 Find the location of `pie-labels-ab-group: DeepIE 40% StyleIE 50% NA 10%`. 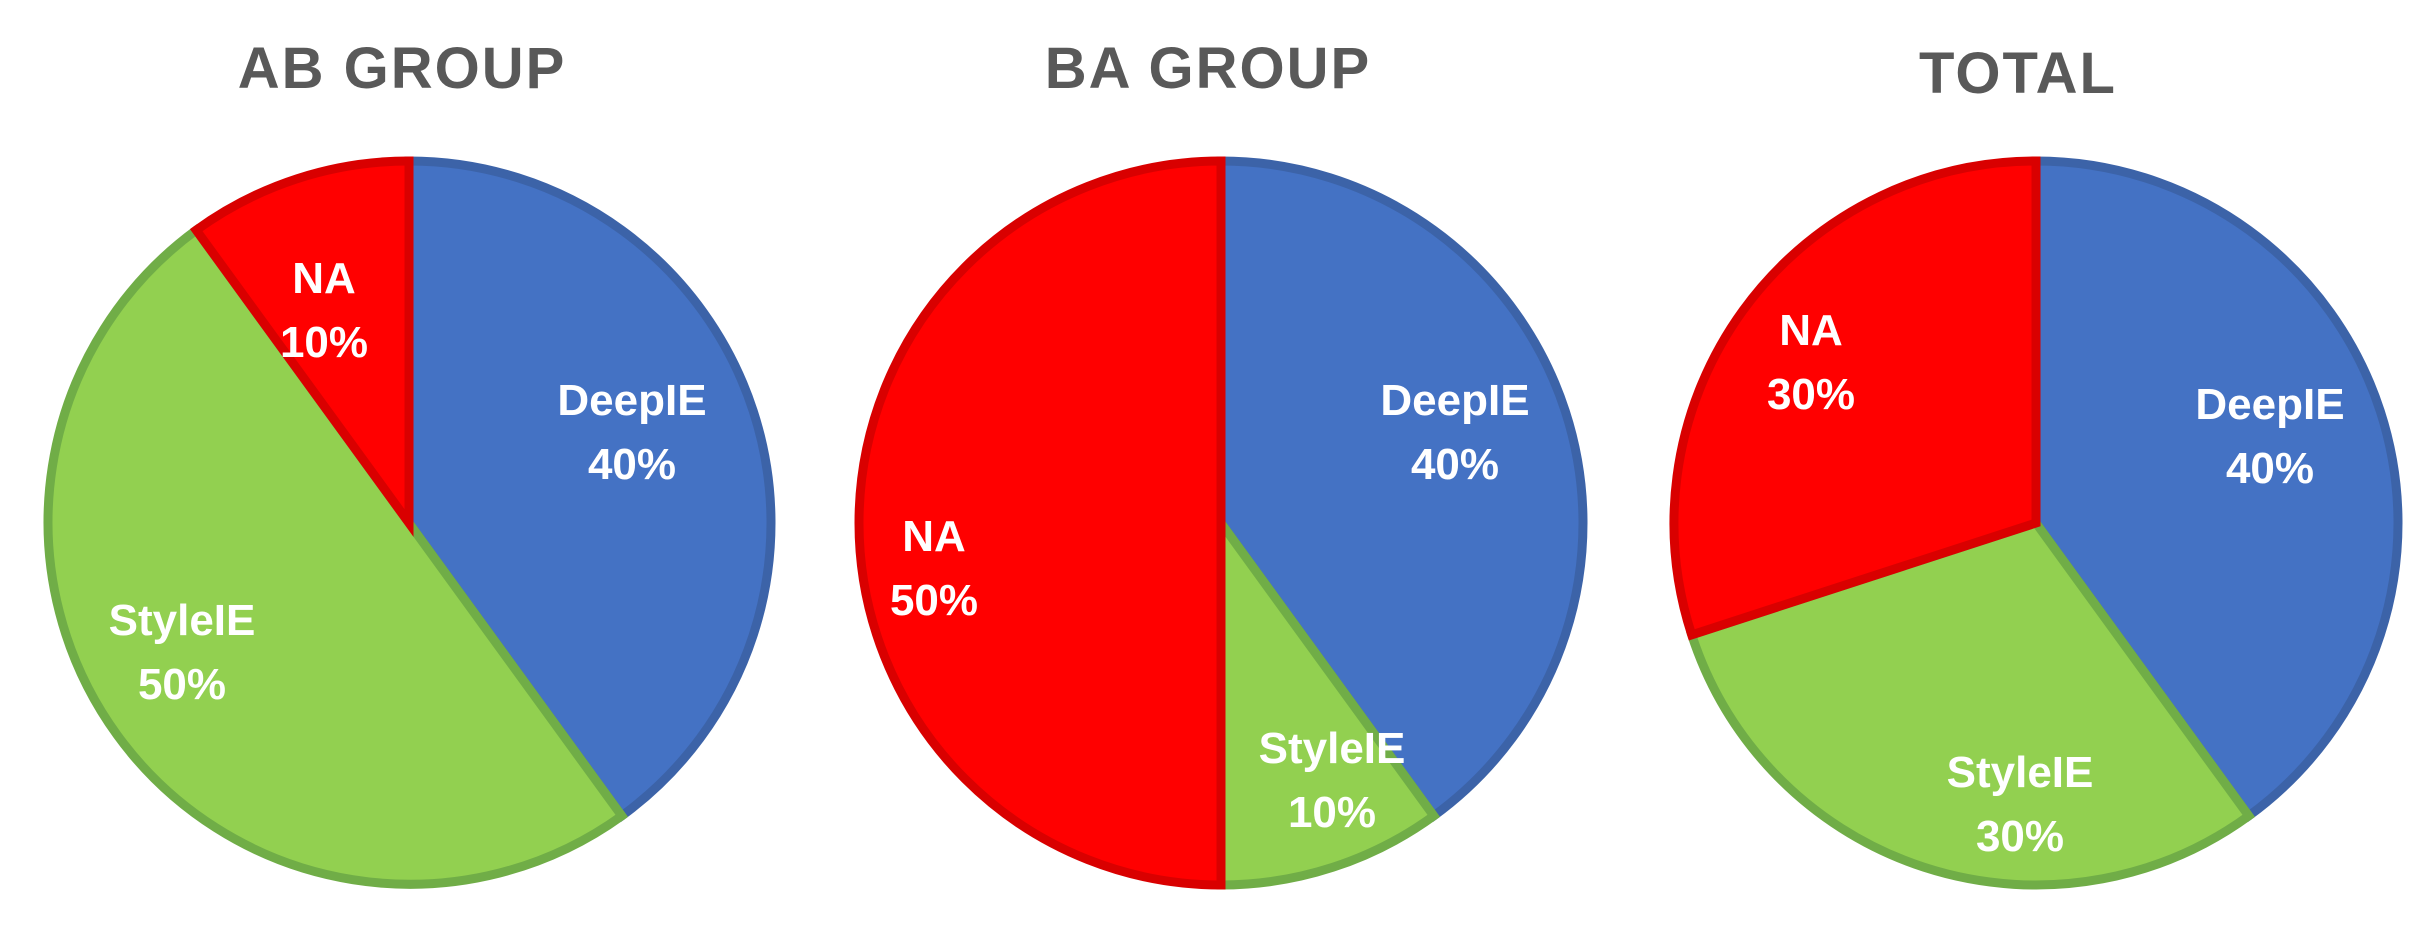

pie-labels-ab-group: DeepIE 40% StyleIE 50% NA 10% is located at coordinates (408, 481).